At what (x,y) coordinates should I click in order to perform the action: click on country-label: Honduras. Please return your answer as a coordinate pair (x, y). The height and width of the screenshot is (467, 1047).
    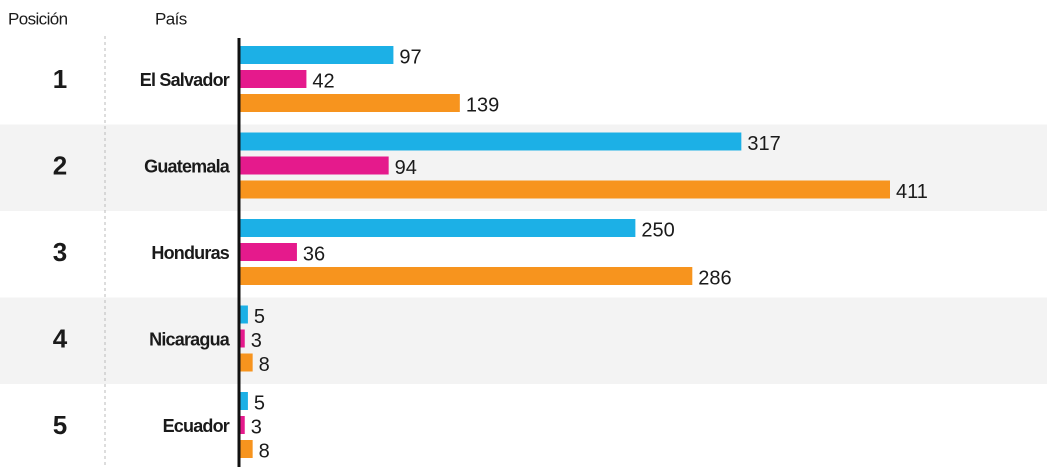
    Looking at the image, I should click on (190, 253).